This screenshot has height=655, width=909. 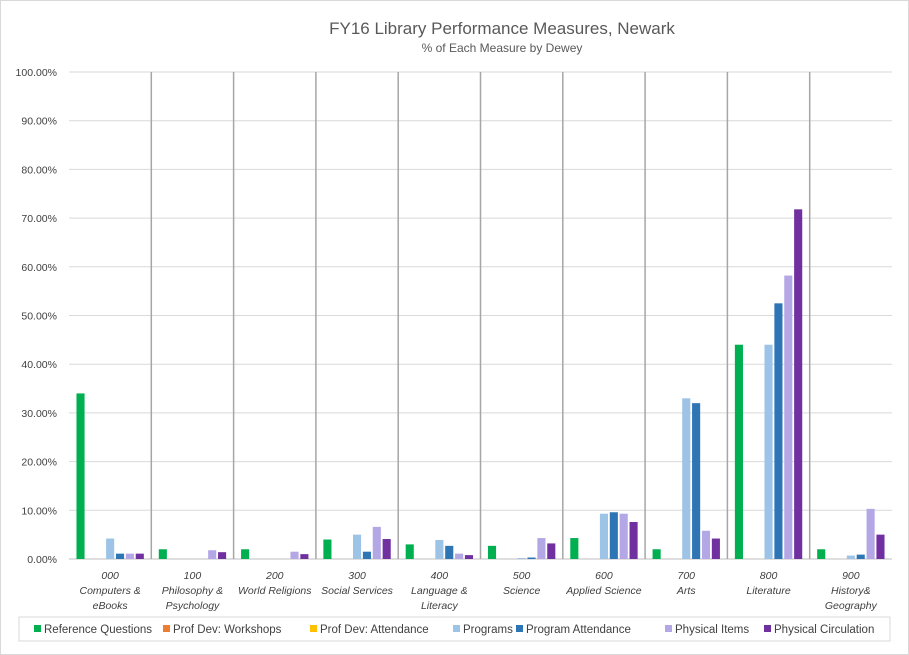 What do you see at coordinates (522, 583) in the screenshot?
I see `x-category-label: 500 Science` at bounding box center [522, 583].